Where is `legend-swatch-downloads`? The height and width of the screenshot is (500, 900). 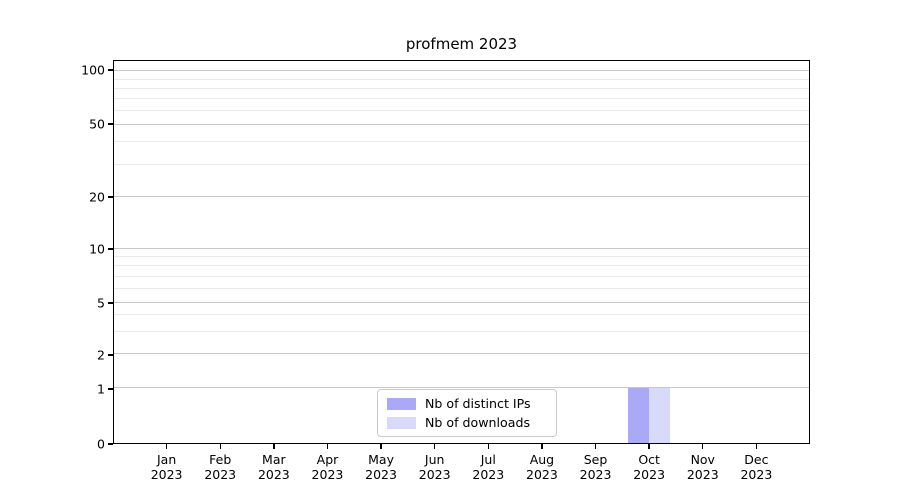
legend-swatch-downloads is located at coordinates (401, 422).